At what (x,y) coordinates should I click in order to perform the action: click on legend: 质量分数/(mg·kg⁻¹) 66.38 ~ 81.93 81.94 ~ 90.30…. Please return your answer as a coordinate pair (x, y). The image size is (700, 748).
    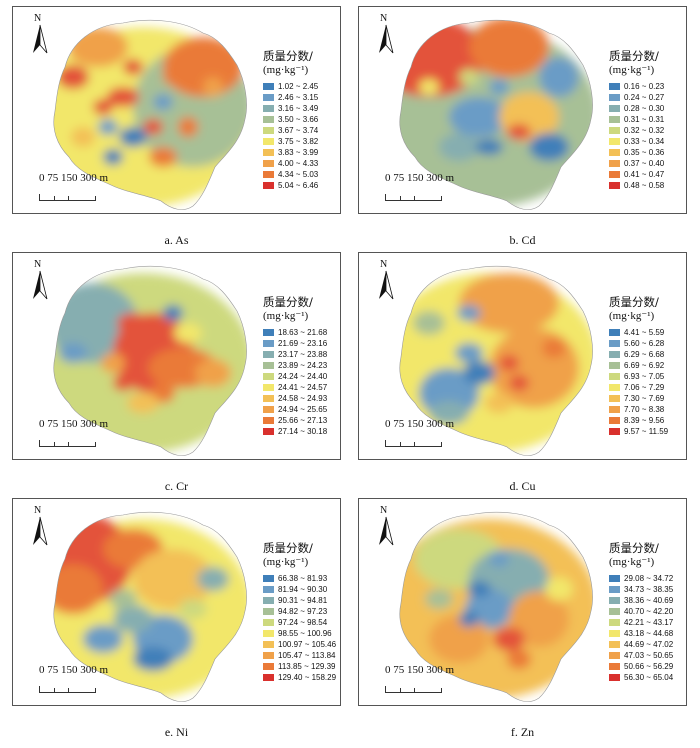
    Looking at the image, I should click on (301, 612).